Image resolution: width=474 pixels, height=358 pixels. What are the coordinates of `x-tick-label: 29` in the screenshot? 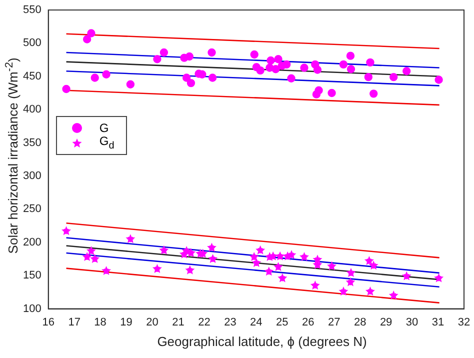 It's located at (386, 322).